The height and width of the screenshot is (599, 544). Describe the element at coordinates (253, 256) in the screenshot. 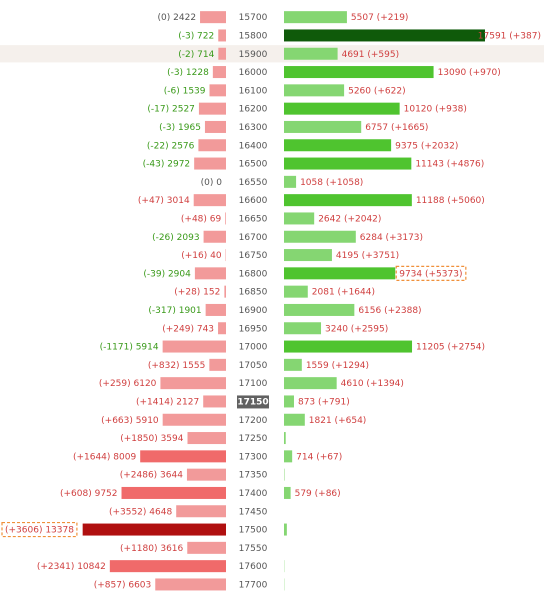

I see `strike-label: 16750` at that location.